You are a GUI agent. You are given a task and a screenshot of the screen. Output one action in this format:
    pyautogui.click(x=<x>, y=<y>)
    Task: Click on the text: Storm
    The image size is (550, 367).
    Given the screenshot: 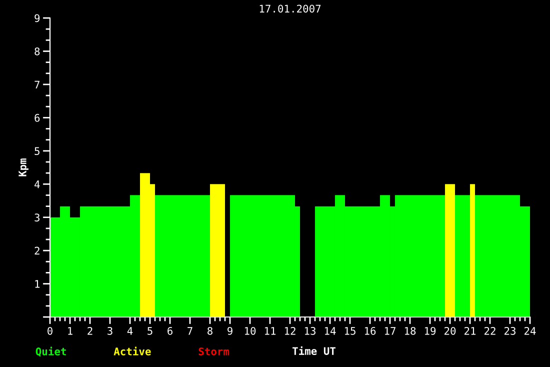 What is the action you would take?
    pyautogui.click(x=214, y=351)
    